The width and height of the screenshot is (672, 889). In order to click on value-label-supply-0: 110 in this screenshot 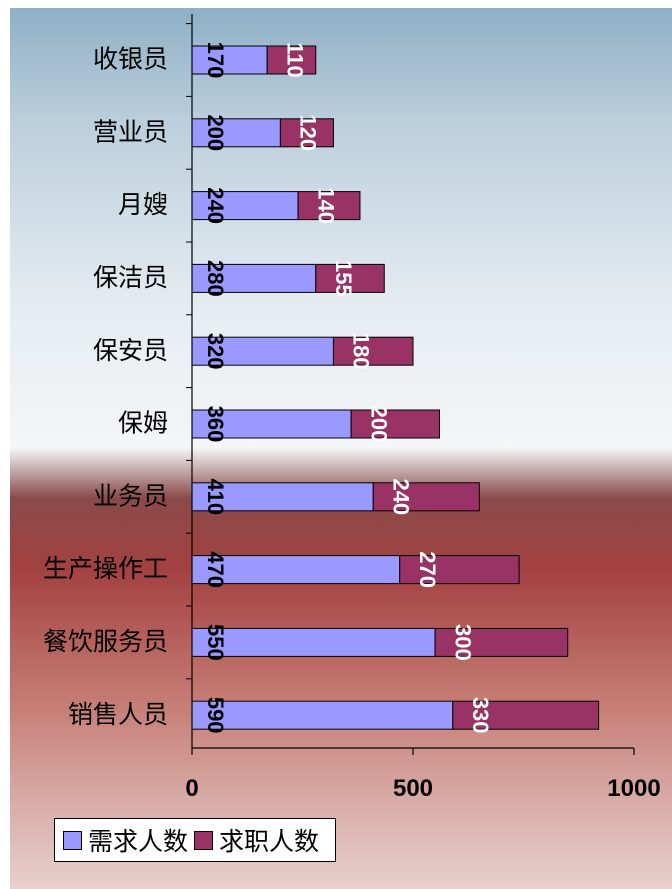, I will do `click(294, 60)`.